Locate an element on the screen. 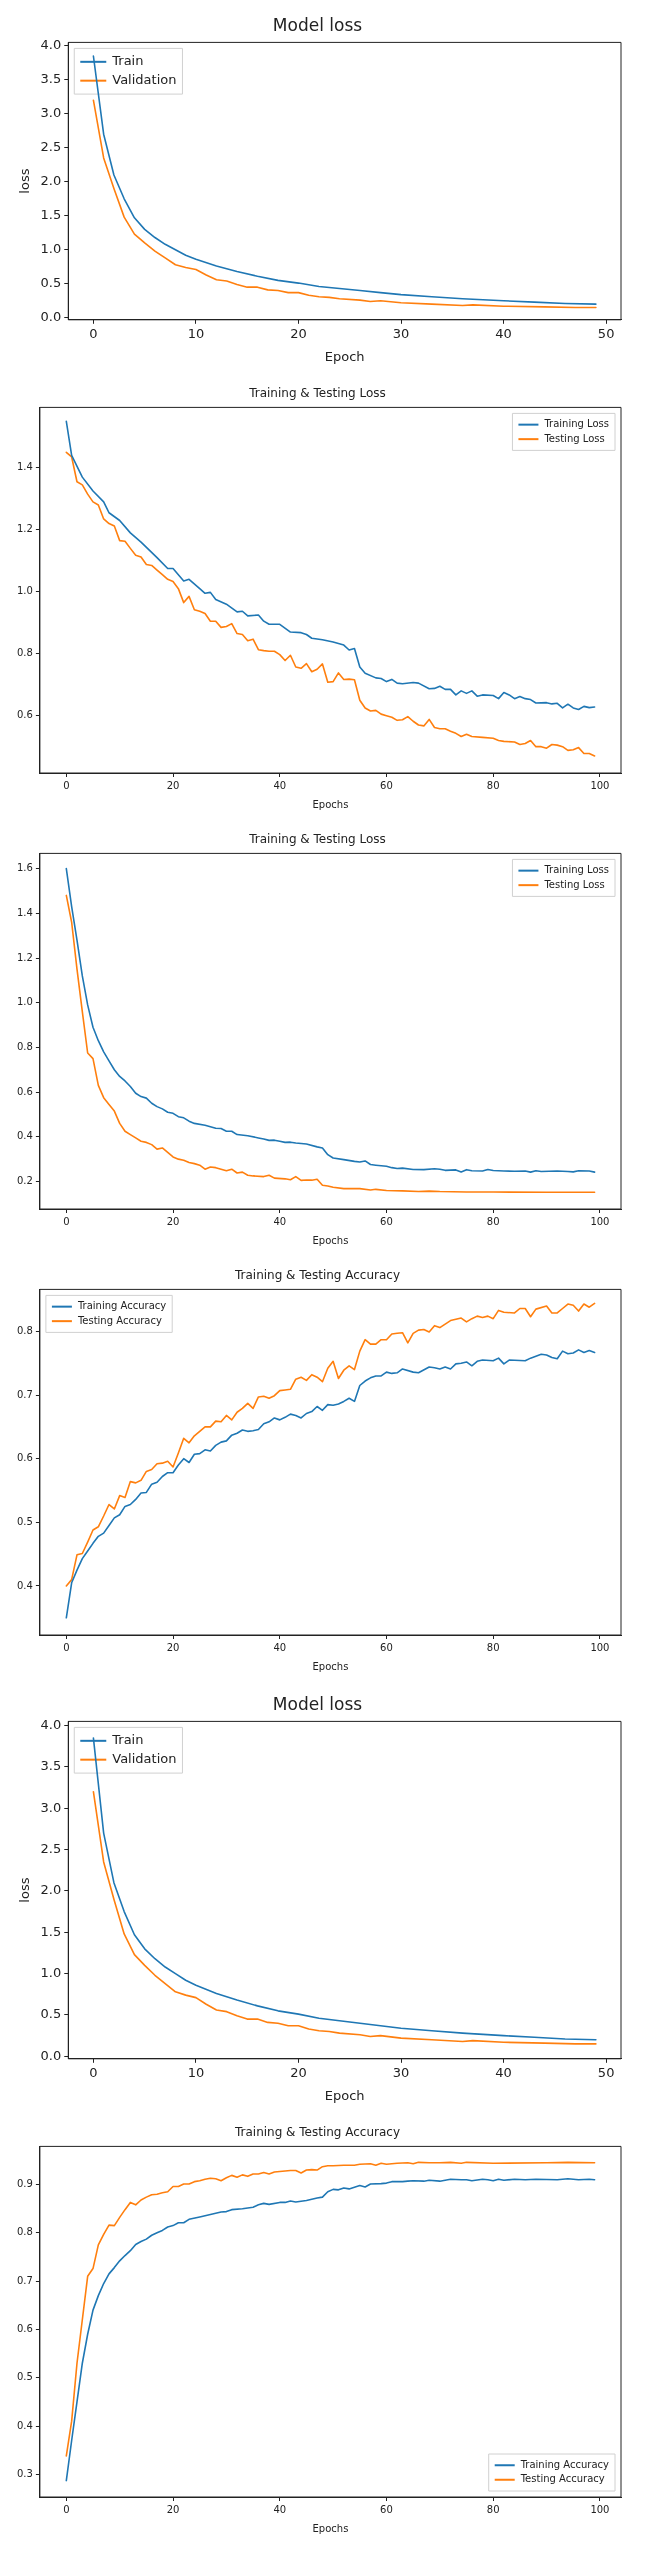 The image size is (647, 2574). y-tick-label: 0.2 is located at coordinates (25, 1181).